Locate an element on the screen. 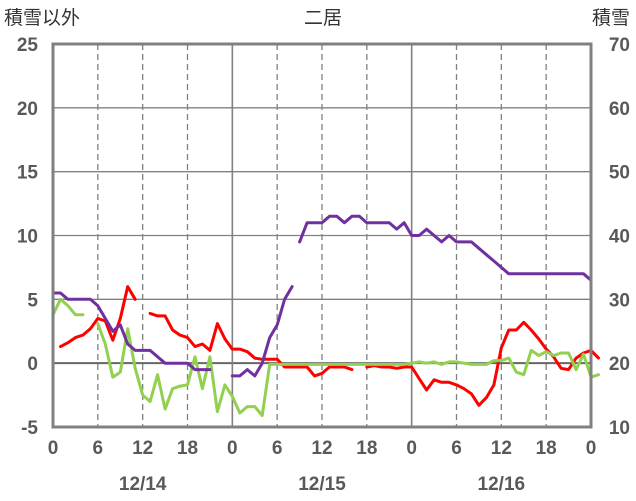 The height and width of the screenshot is (501, 636). left-axis-title: 積雪以外 is located at coordinates (42, 18).